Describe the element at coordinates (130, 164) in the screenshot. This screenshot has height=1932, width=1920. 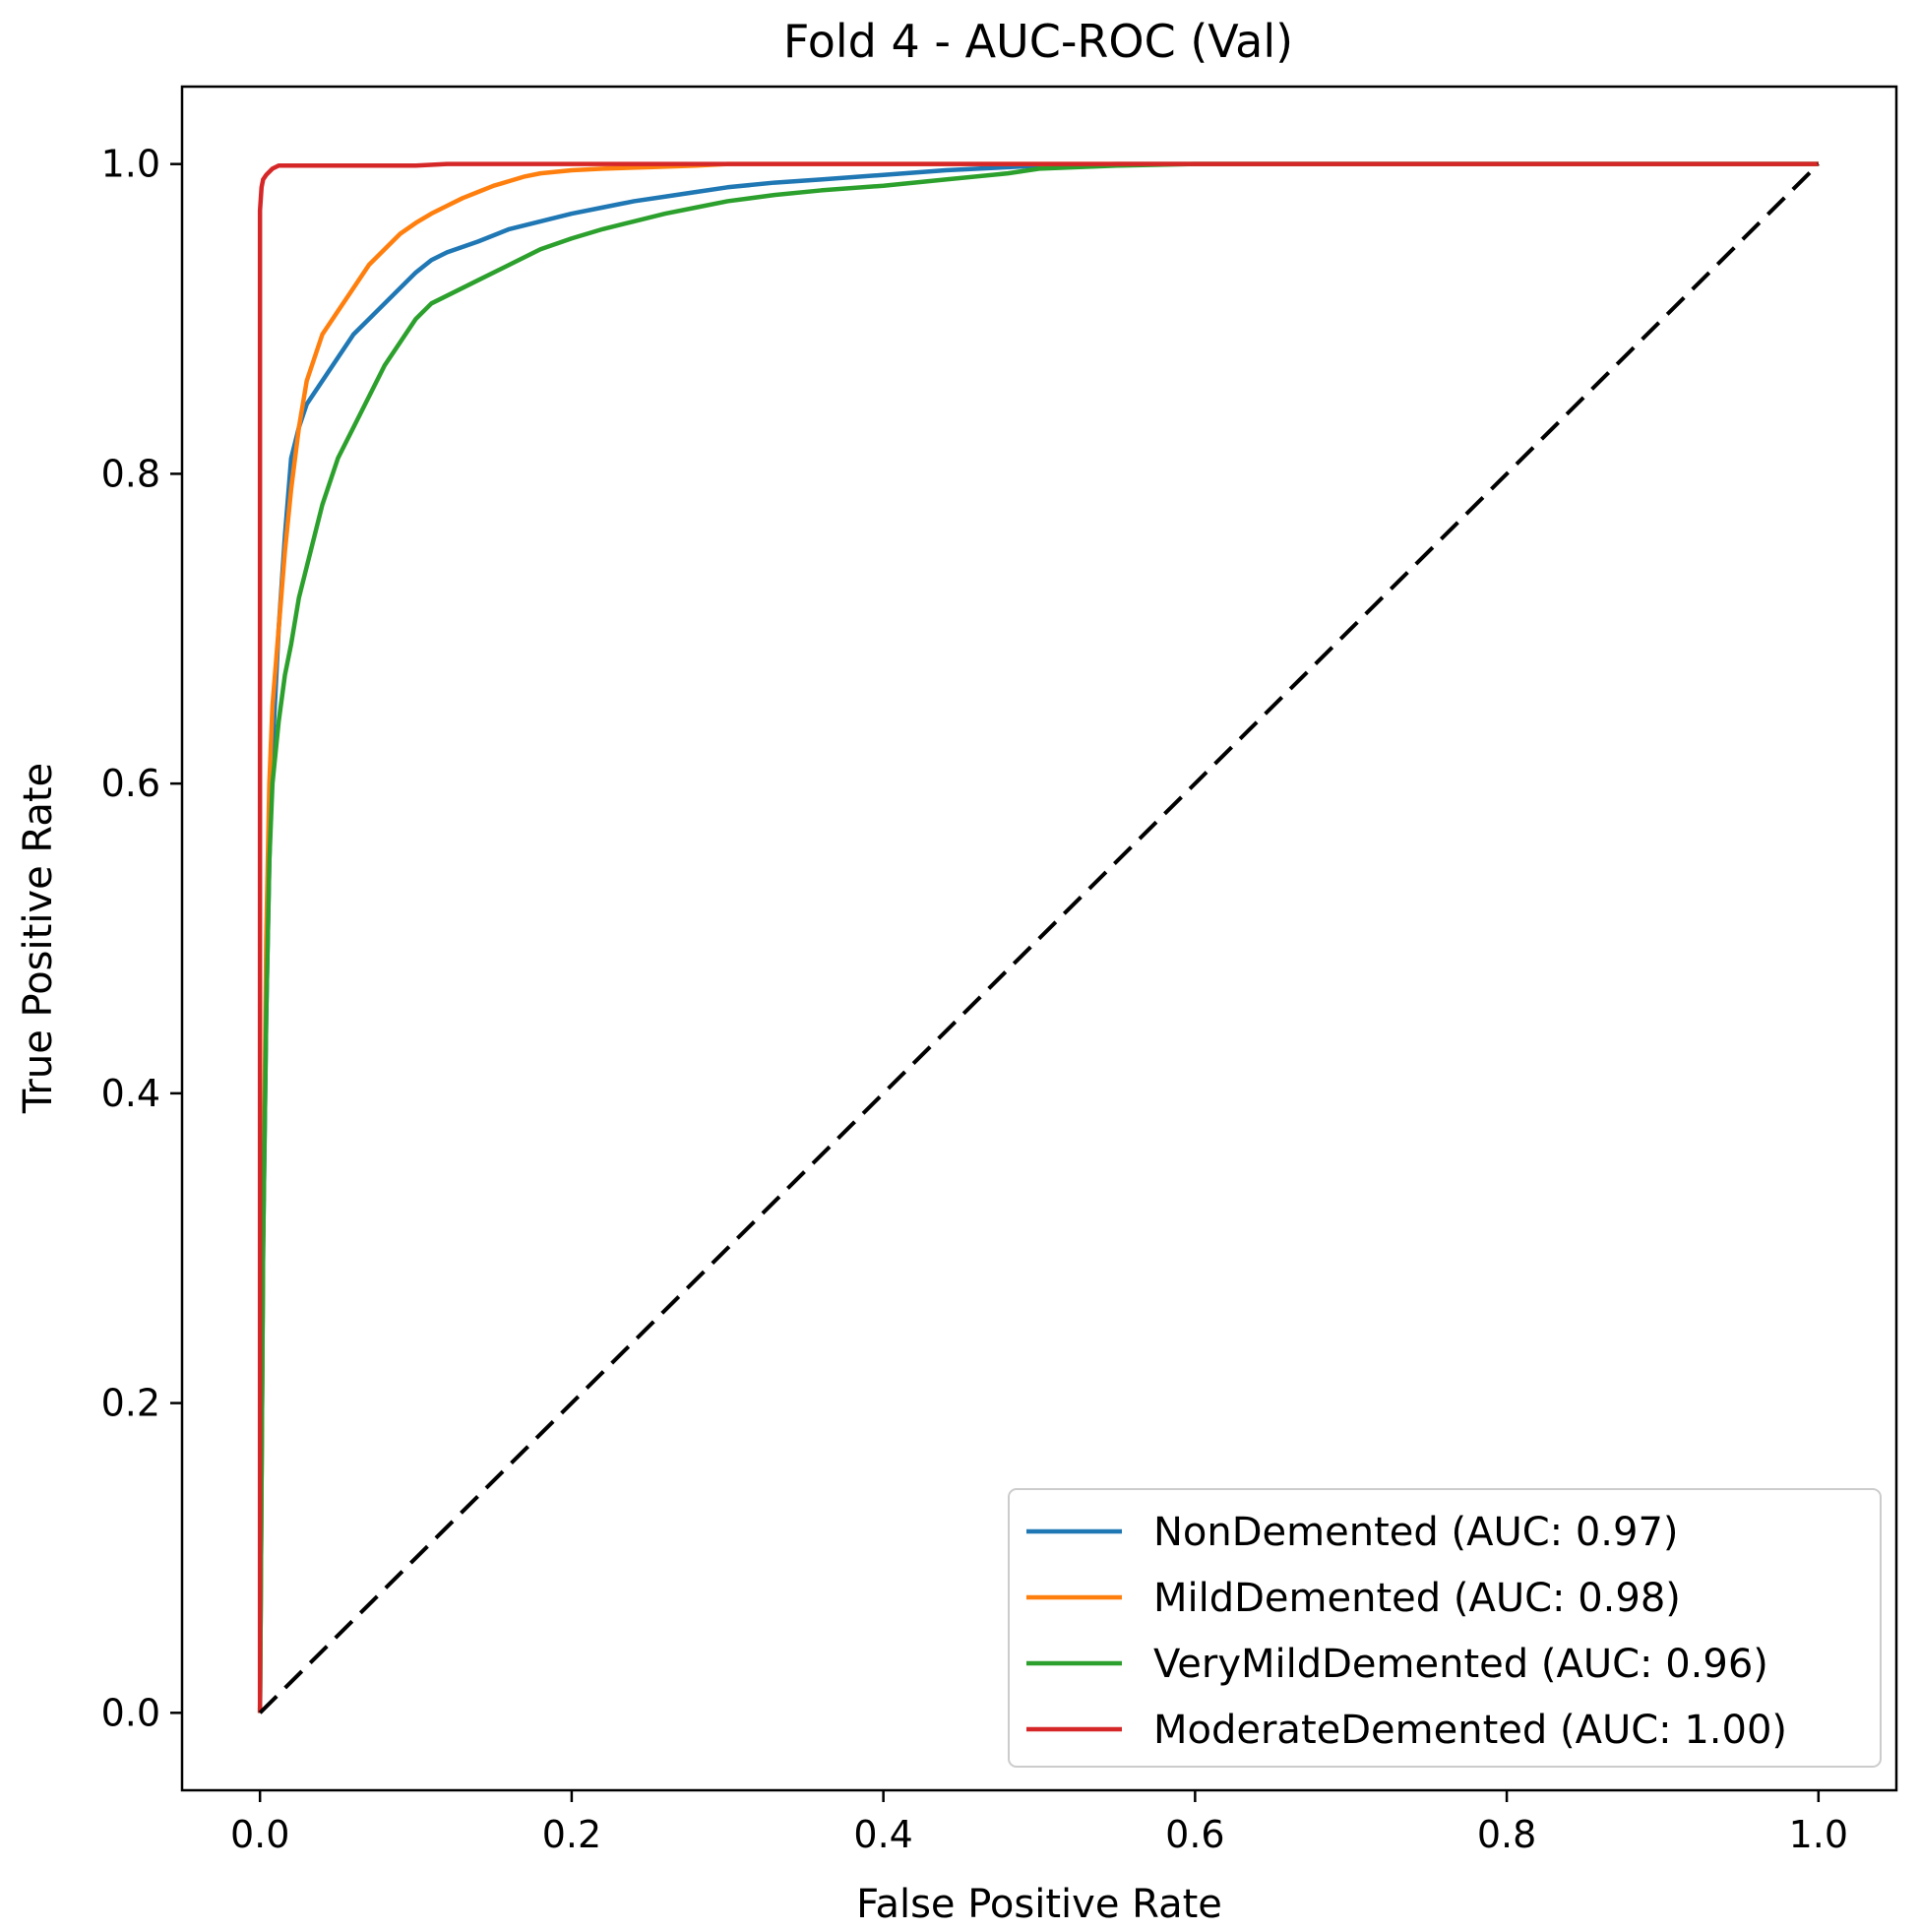
I see `y-tick-label: 1.0` at that location.